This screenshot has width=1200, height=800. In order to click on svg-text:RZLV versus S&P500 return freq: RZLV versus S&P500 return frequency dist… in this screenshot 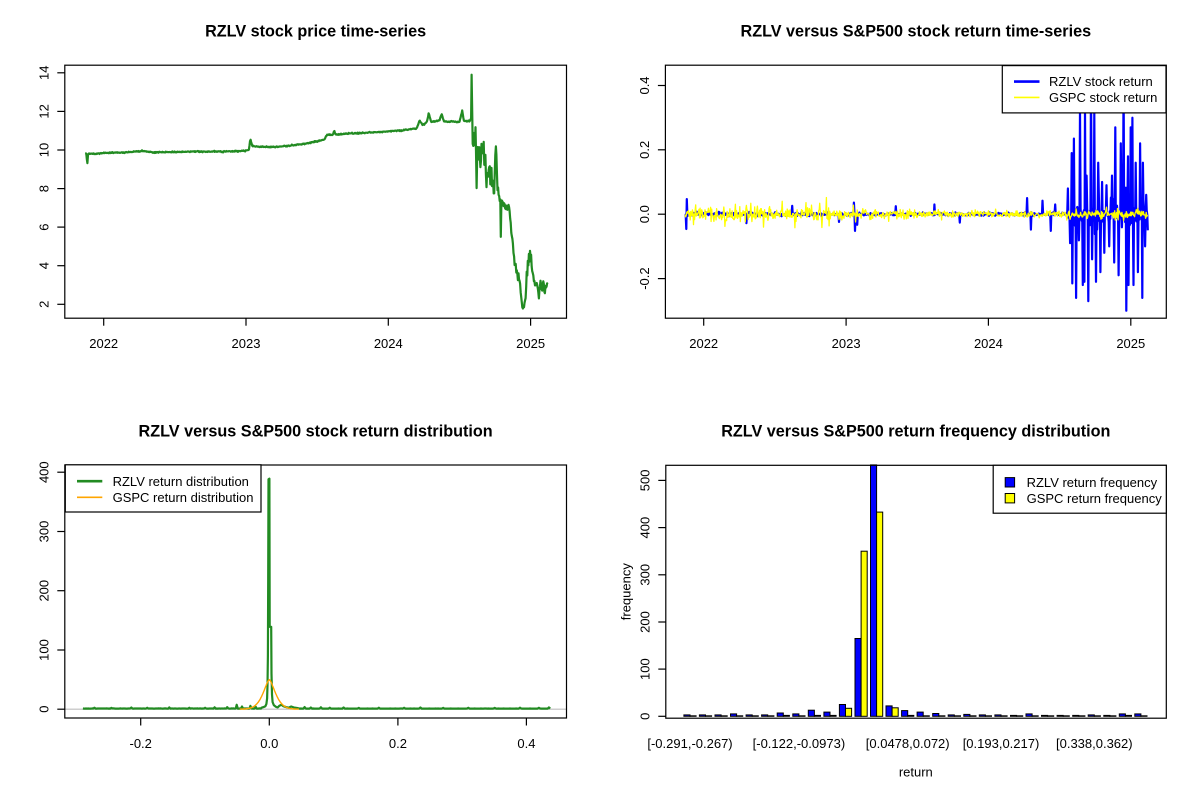, I will do `click(915, 432)`.